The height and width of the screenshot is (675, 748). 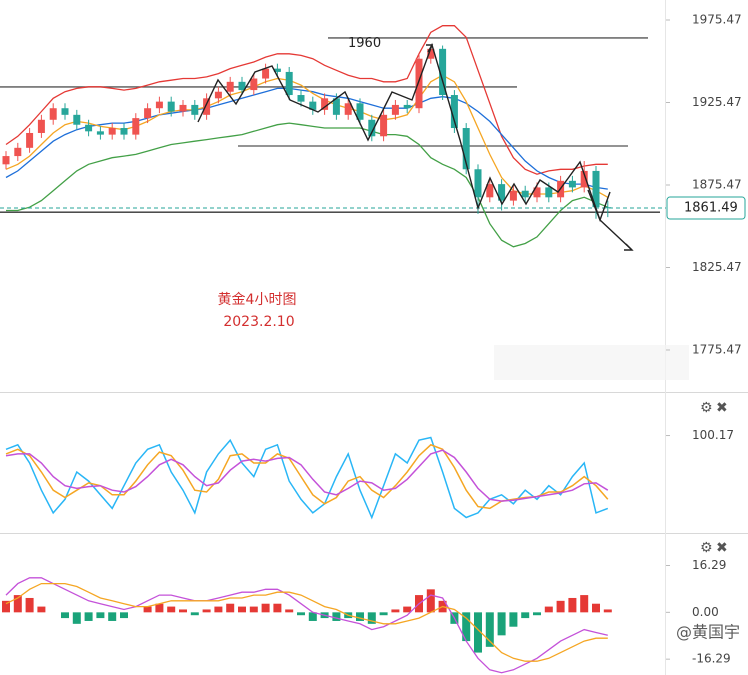 I want to click on y-tick-label: 1775.47, so click(x=717, y=349).